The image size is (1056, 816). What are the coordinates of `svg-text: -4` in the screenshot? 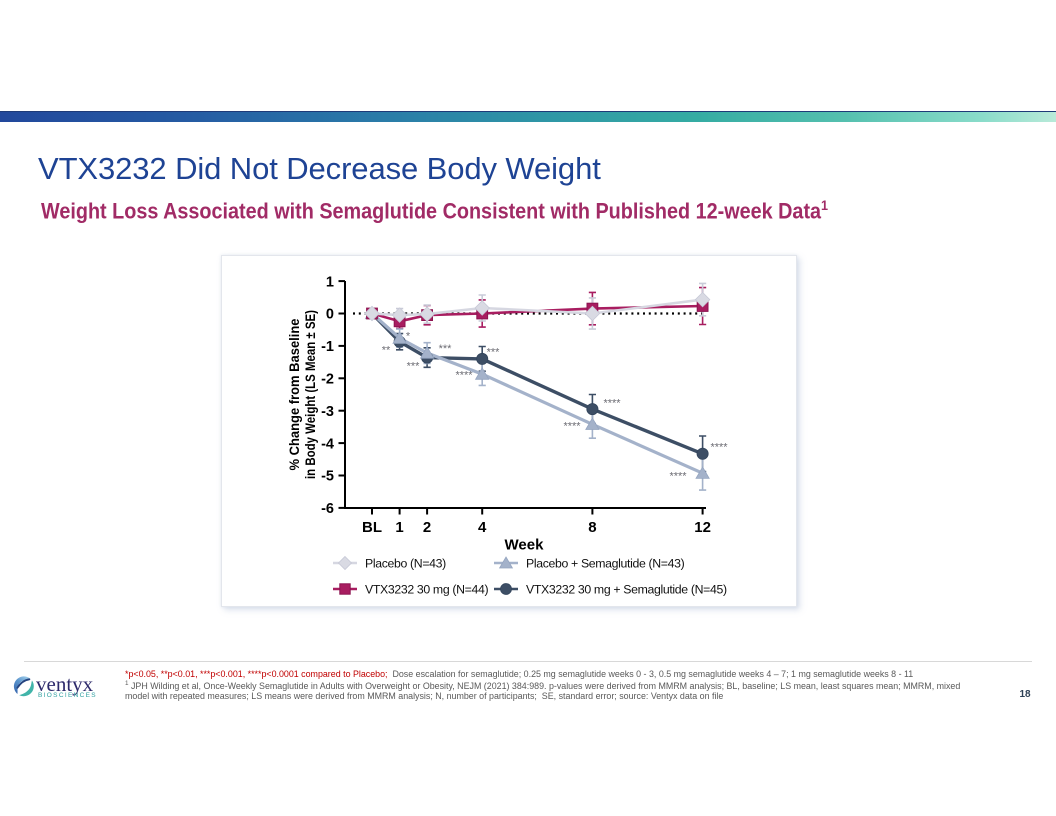 It's located at (327, 444).